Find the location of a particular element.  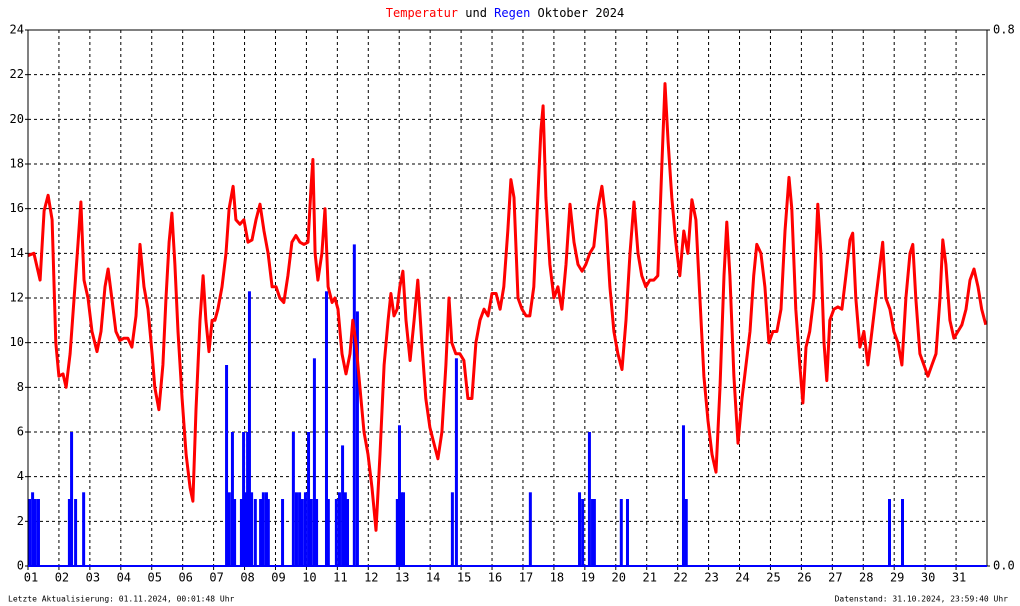

x-tick-label: 06 is located at coordinates (185, 578).